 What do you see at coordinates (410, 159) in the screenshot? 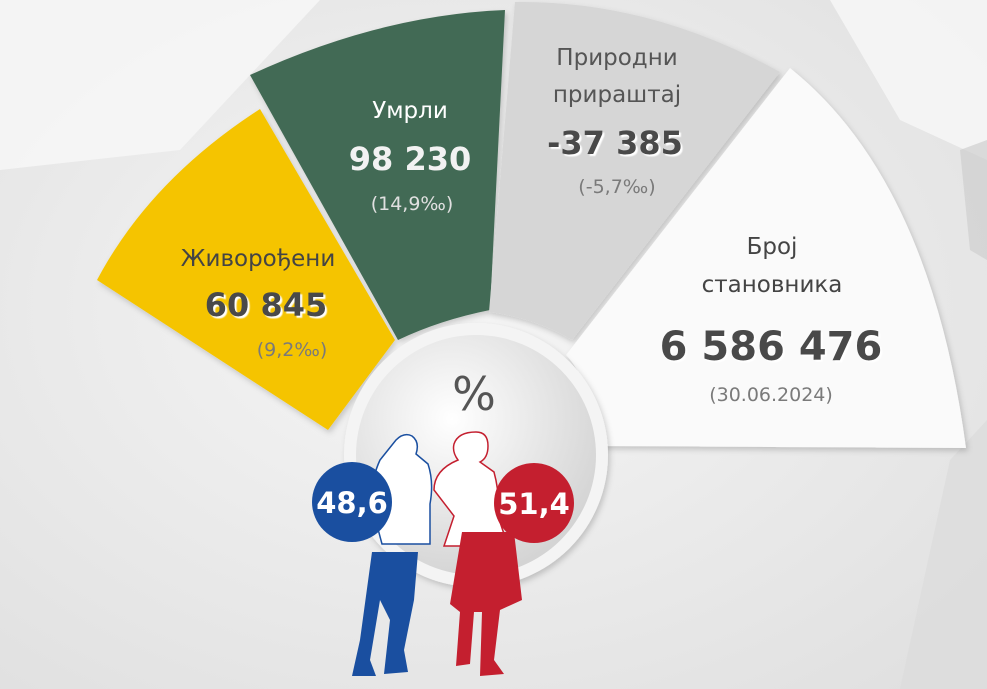
I see `deaths-value: 98 230` at bounding box center [410, 159].